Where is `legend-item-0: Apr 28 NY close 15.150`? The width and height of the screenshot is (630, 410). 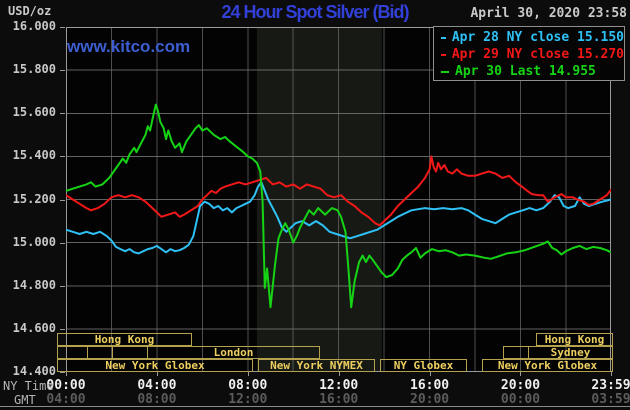
legend-item-0: Apr 28 NY close 15.150 is located at coordinates (531, 37).